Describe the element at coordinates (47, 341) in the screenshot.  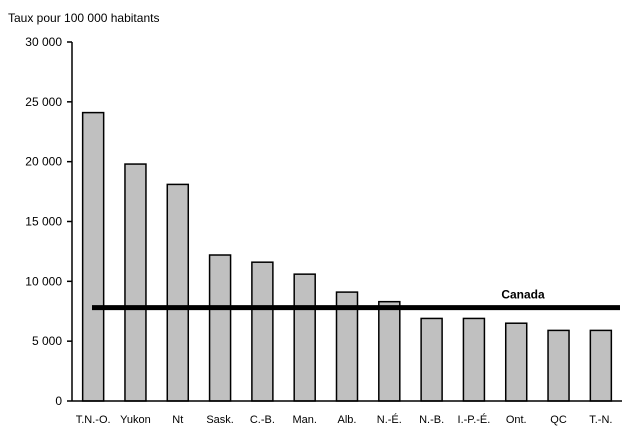
I see `y-tick-label: 5 000` at that location.